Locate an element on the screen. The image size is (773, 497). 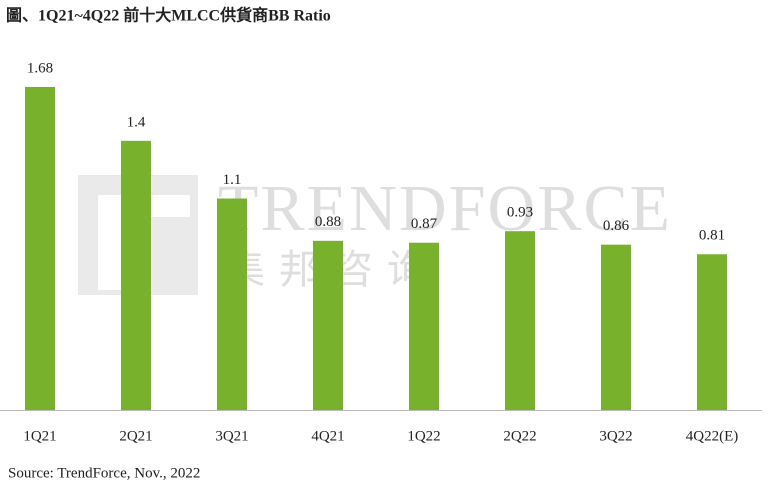
data-label: 0.81 is located at coordinates (712, 236).